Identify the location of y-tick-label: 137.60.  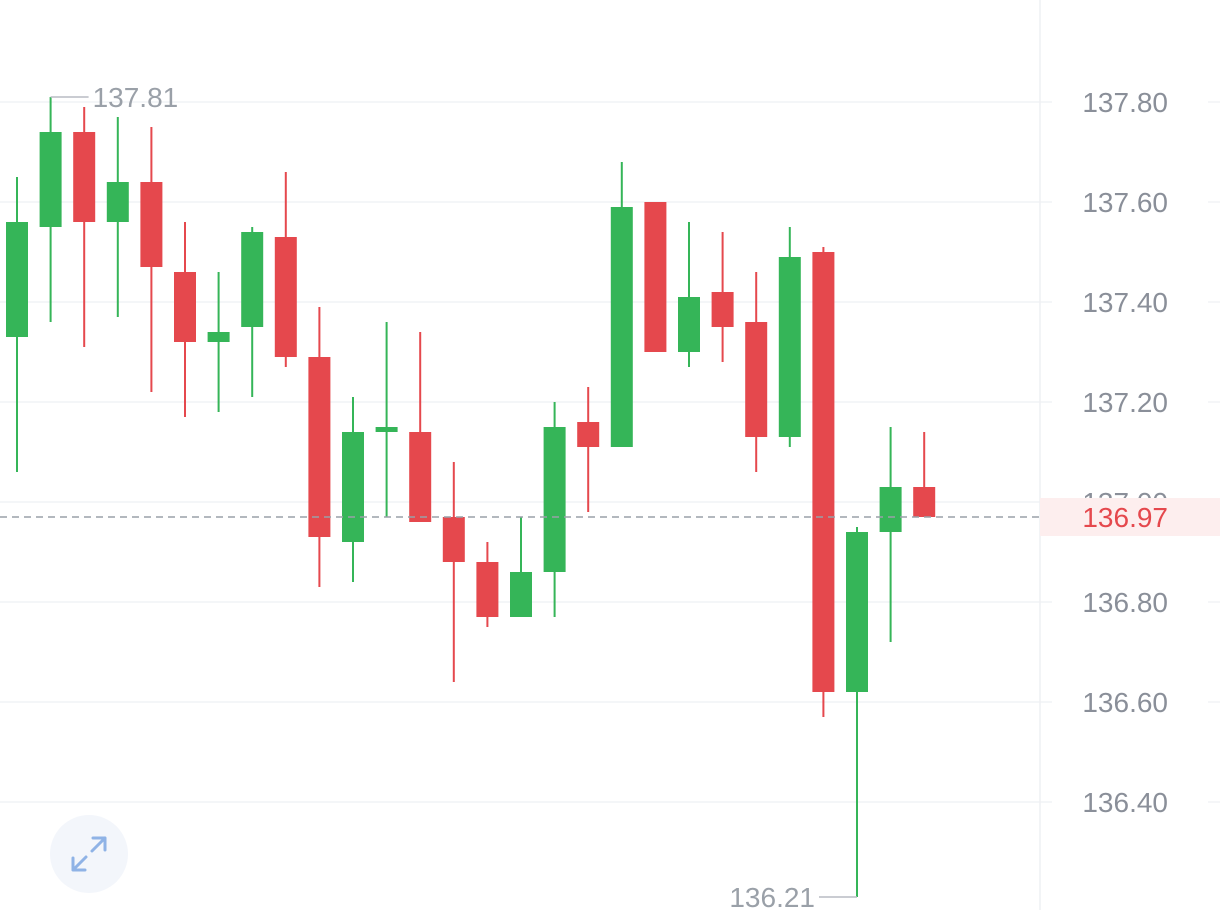
(1125, 202).